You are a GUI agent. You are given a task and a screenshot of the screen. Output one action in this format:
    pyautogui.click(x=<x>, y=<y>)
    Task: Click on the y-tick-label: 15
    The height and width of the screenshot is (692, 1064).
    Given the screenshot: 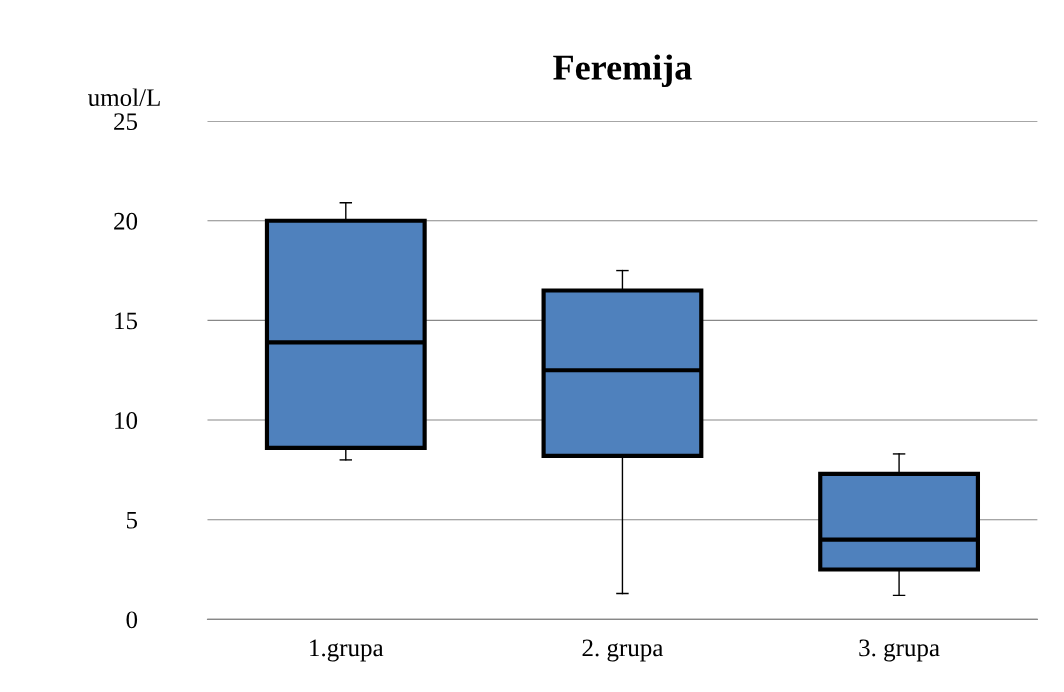 What is the action you would take?
    pyautogui.click(x=126, y=321)
    